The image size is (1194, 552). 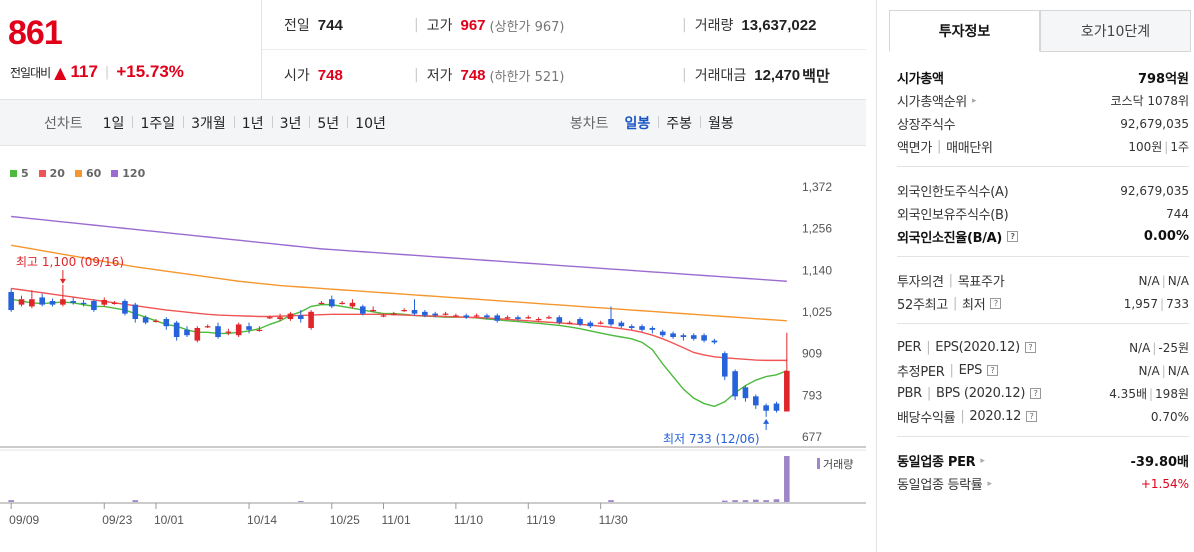 I want to click on legend-ma20: 20, so click(x=51, y=173).